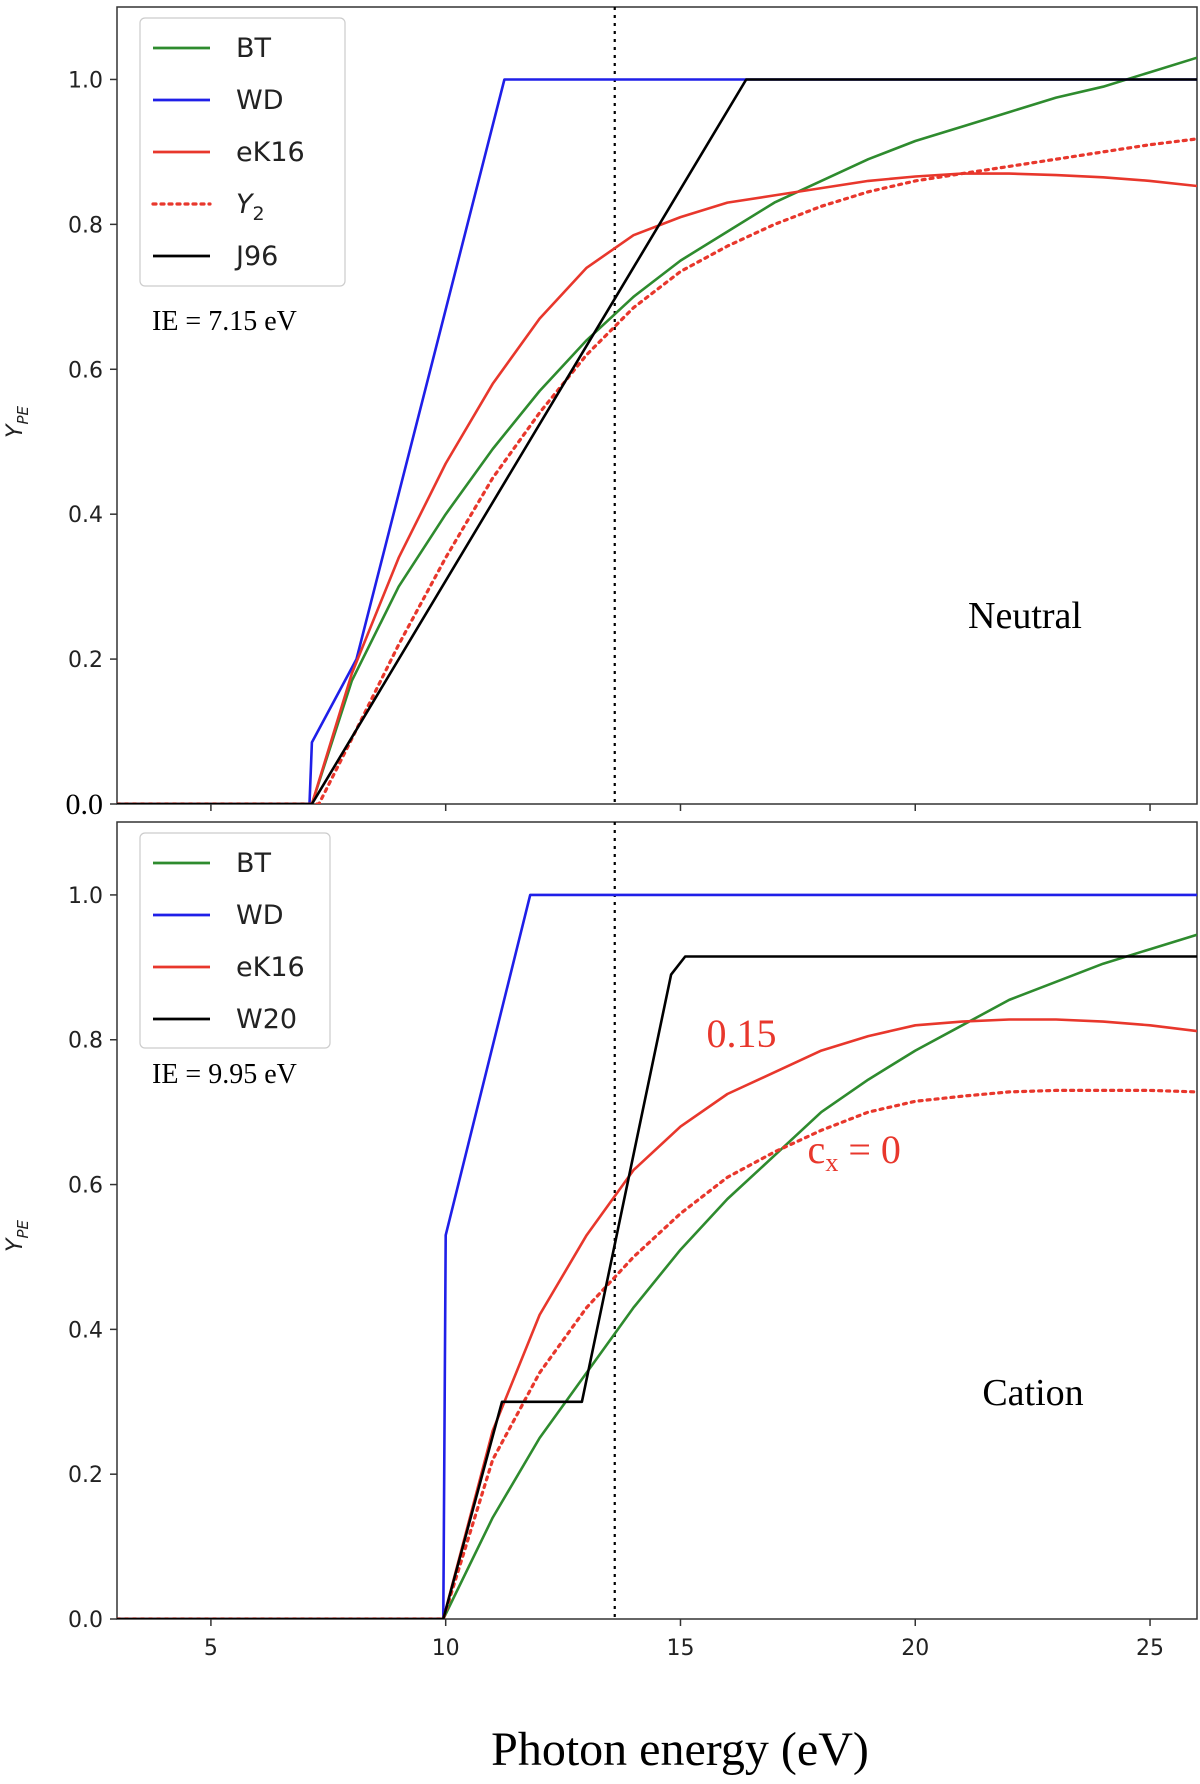  What do you see at coordinates (680, 1648) in the screenshot?
I see `x-tick-label: 15` at bounding box center [680, 1648].